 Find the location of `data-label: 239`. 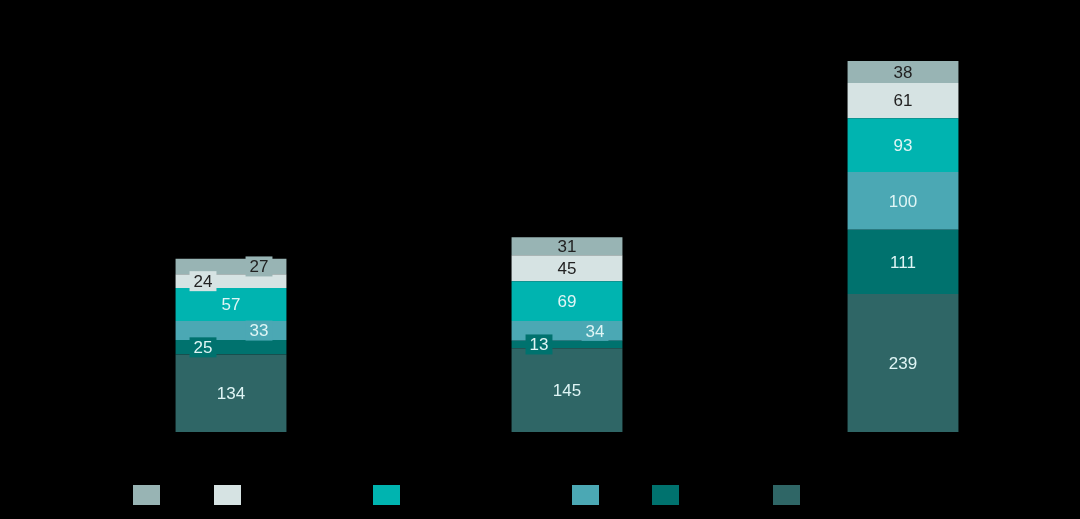

data-label: 239 is located at coordinates (903, 363).